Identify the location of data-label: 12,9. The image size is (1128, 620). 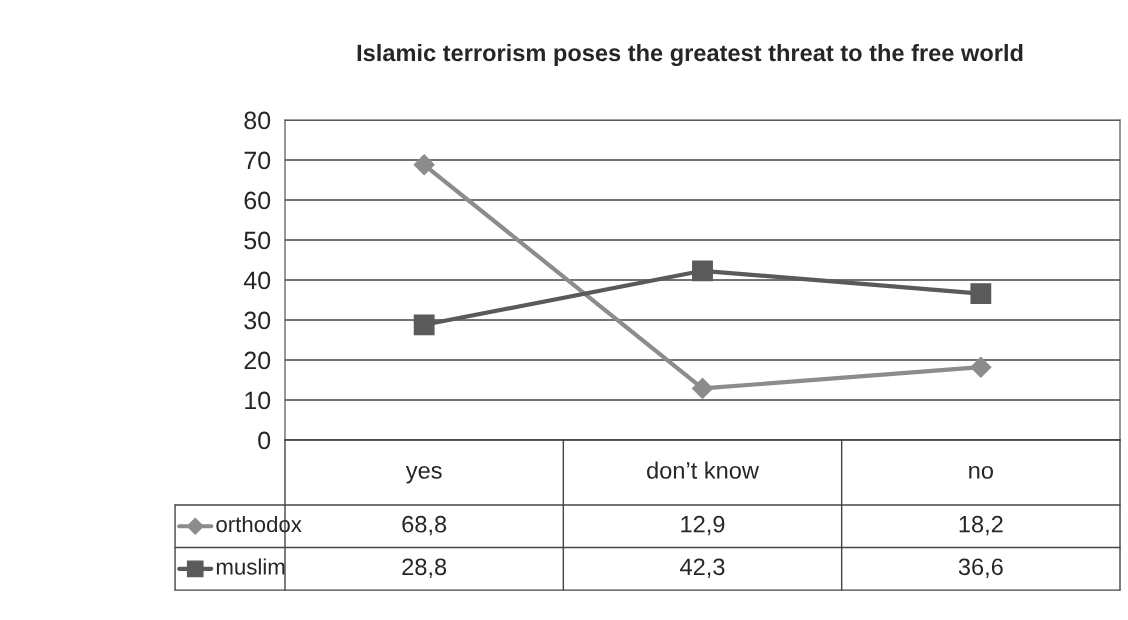
(703, 525).